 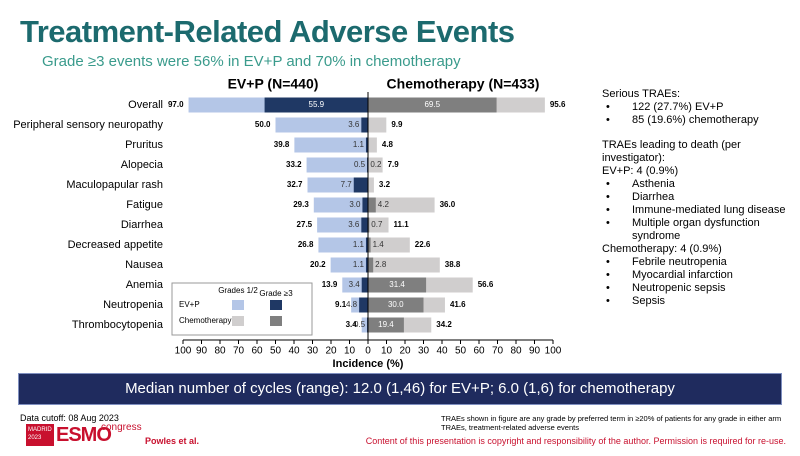 I want to click on category-label: Diarrhea, so click(x=142, y=225).